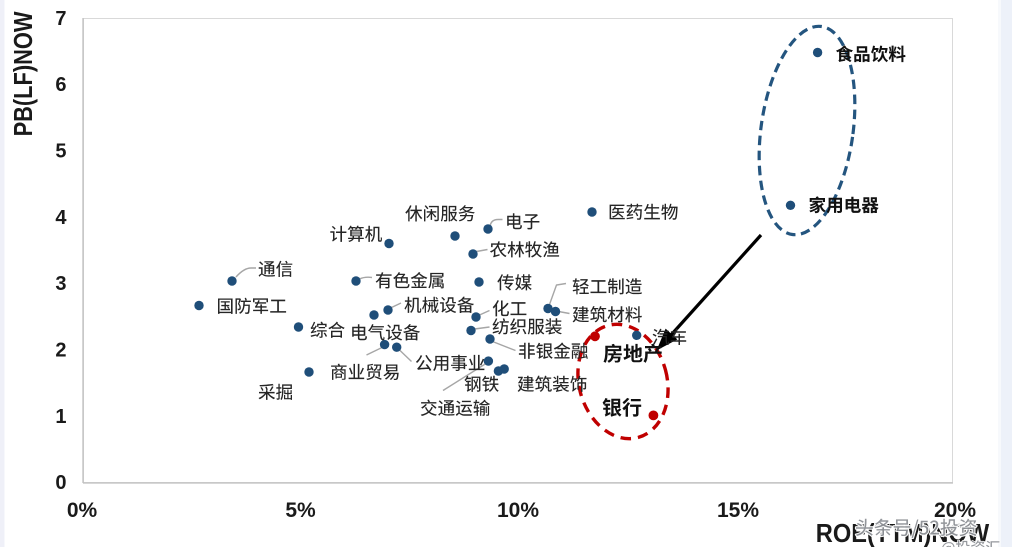  Describe the element at coordinates (60, 19) in the screenshot. I see `svg-text: 7` at that location.